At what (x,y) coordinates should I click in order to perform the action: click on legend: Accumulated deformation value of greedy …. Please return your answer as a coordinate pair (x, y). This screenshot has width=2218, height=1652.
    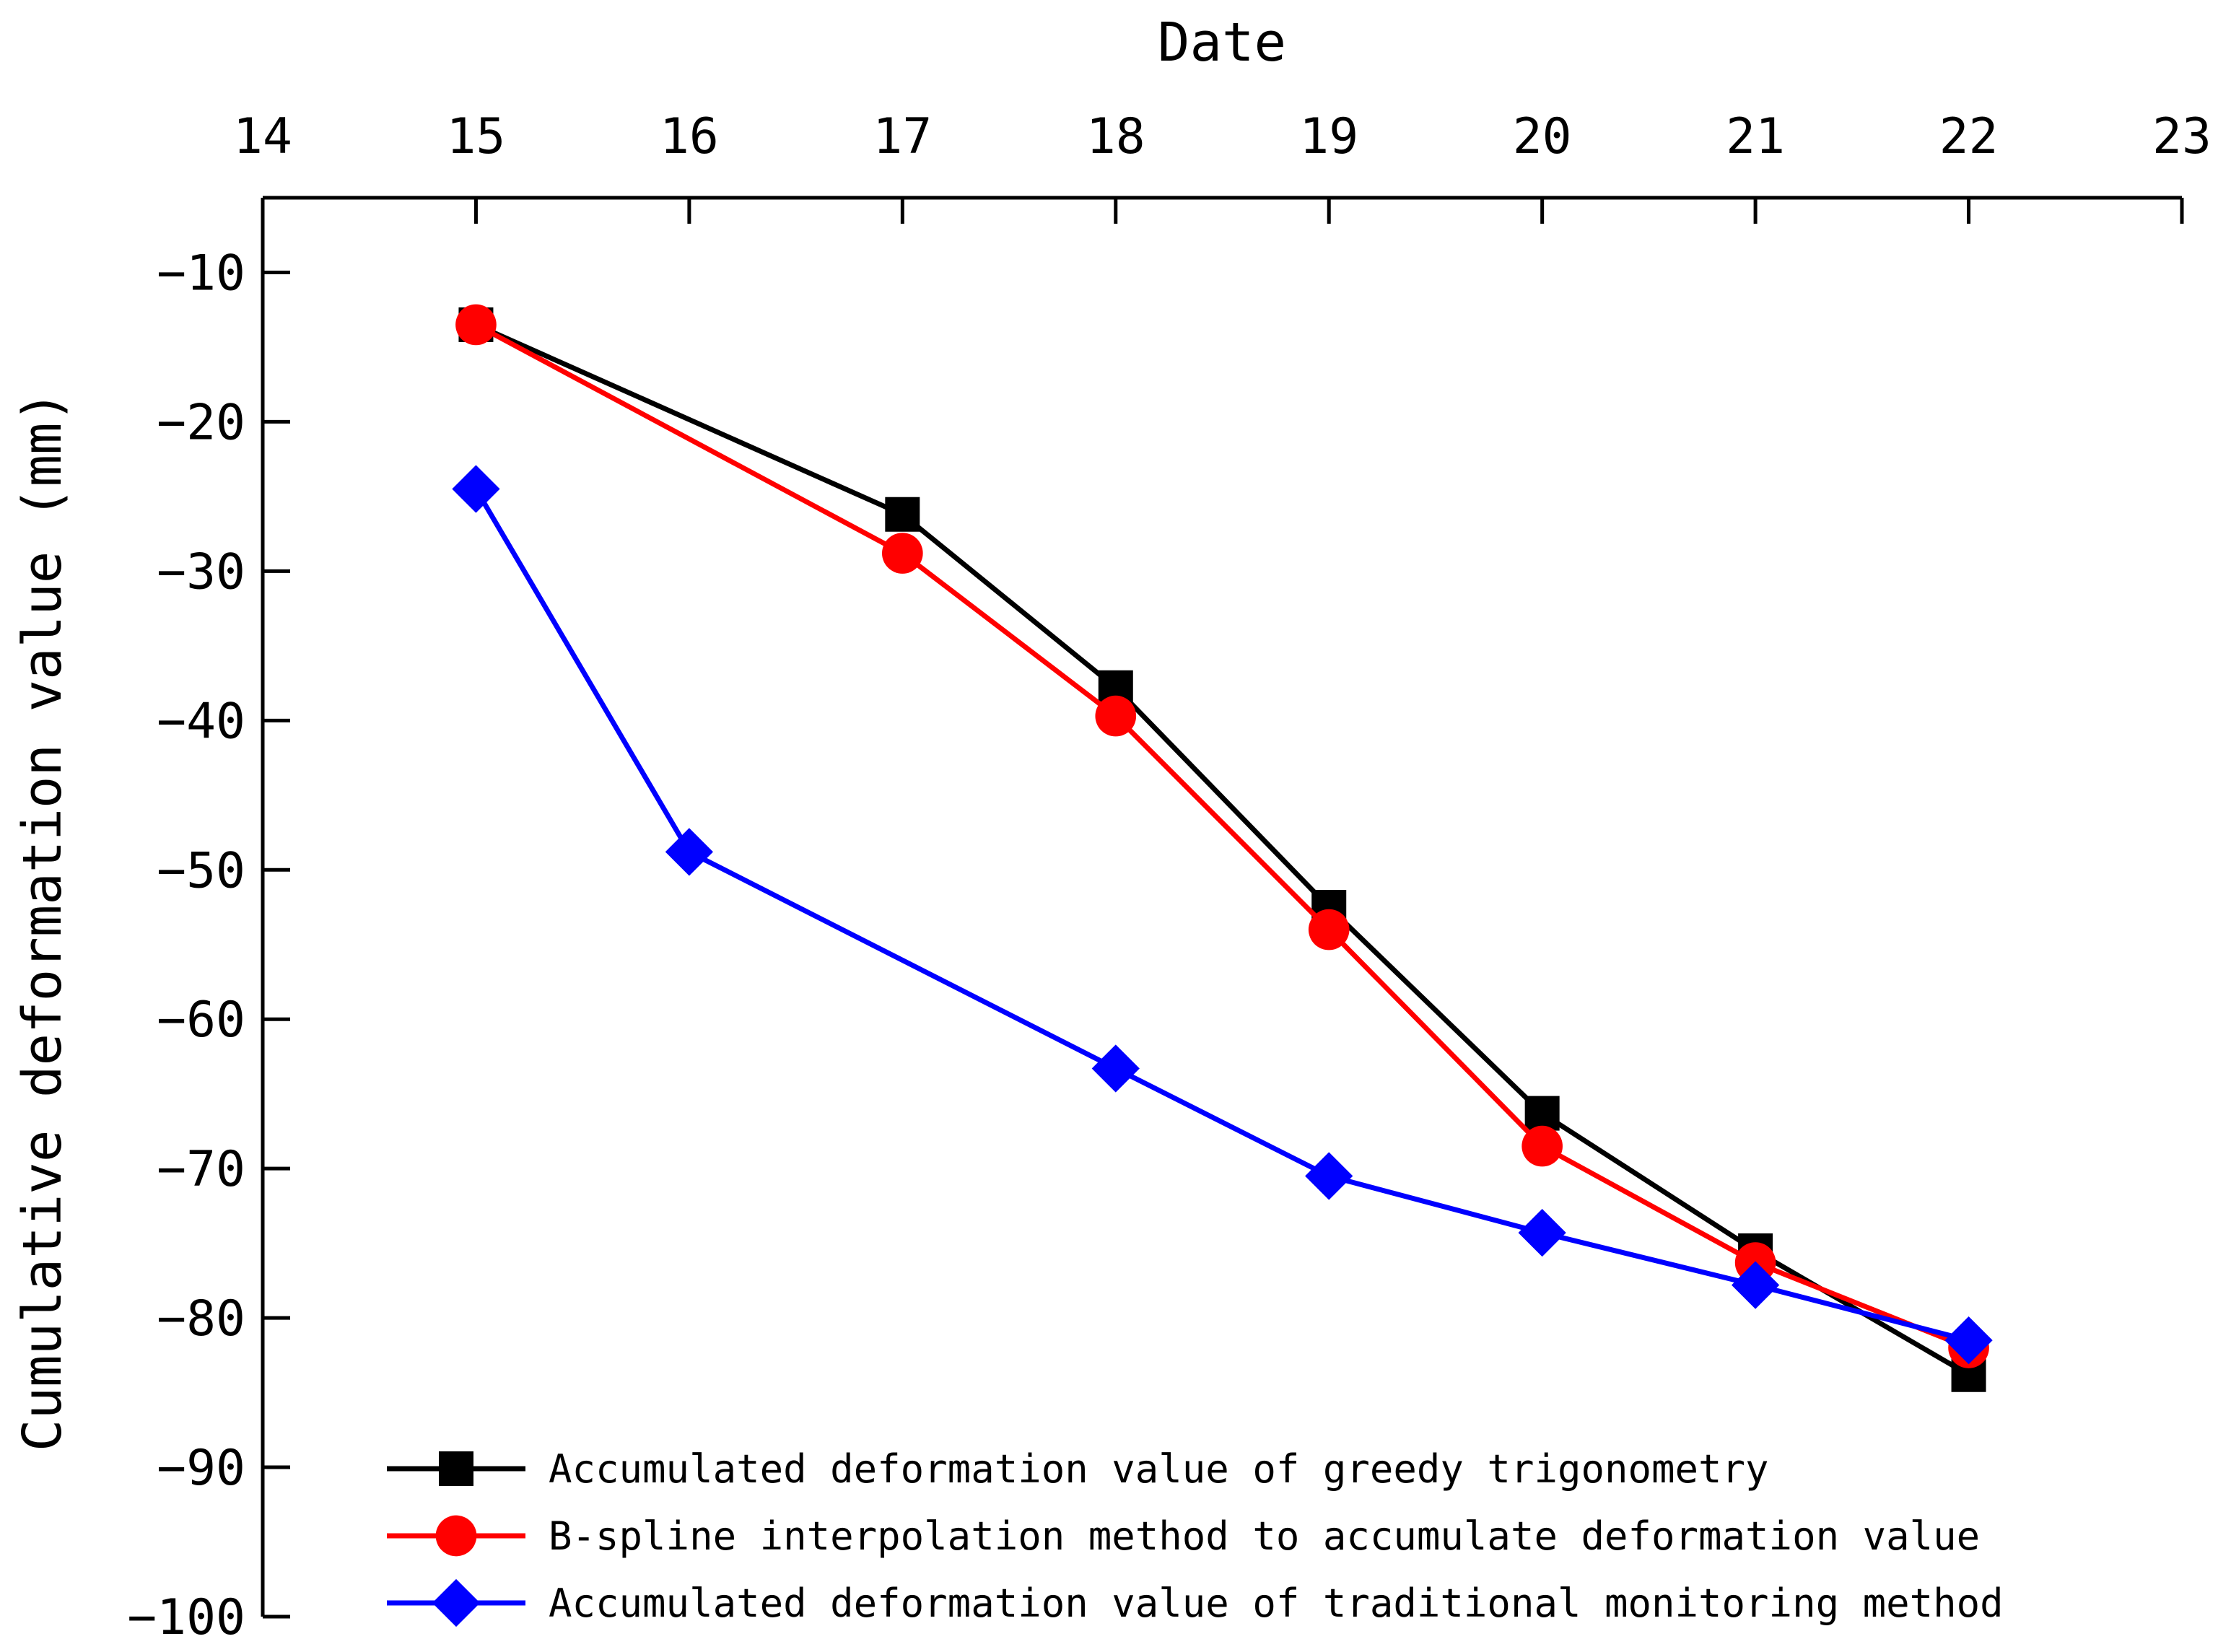
    Looking at the image, I should click on (1195, 1536).